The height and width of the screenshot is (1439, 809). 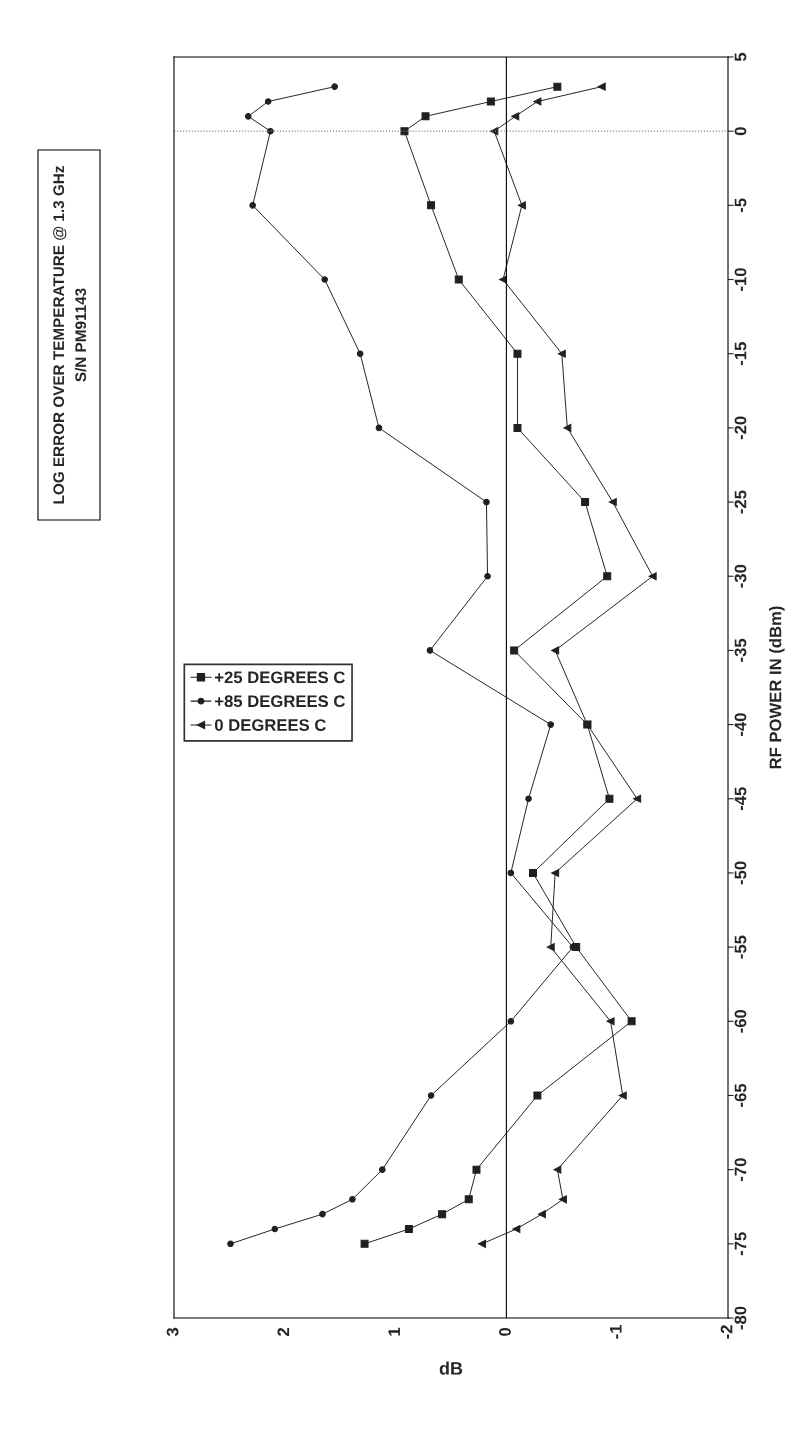 I want to click on x-tick-label: 1, so click(x=394, y=1331).